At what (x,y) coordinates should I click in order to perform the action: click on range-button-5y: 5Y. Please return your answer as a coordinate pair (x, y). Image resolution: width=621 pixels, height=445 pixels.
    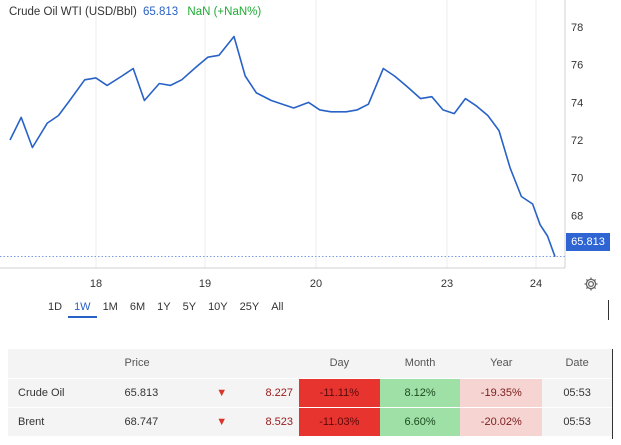
    Looking at the image, I should click on (189, 307).